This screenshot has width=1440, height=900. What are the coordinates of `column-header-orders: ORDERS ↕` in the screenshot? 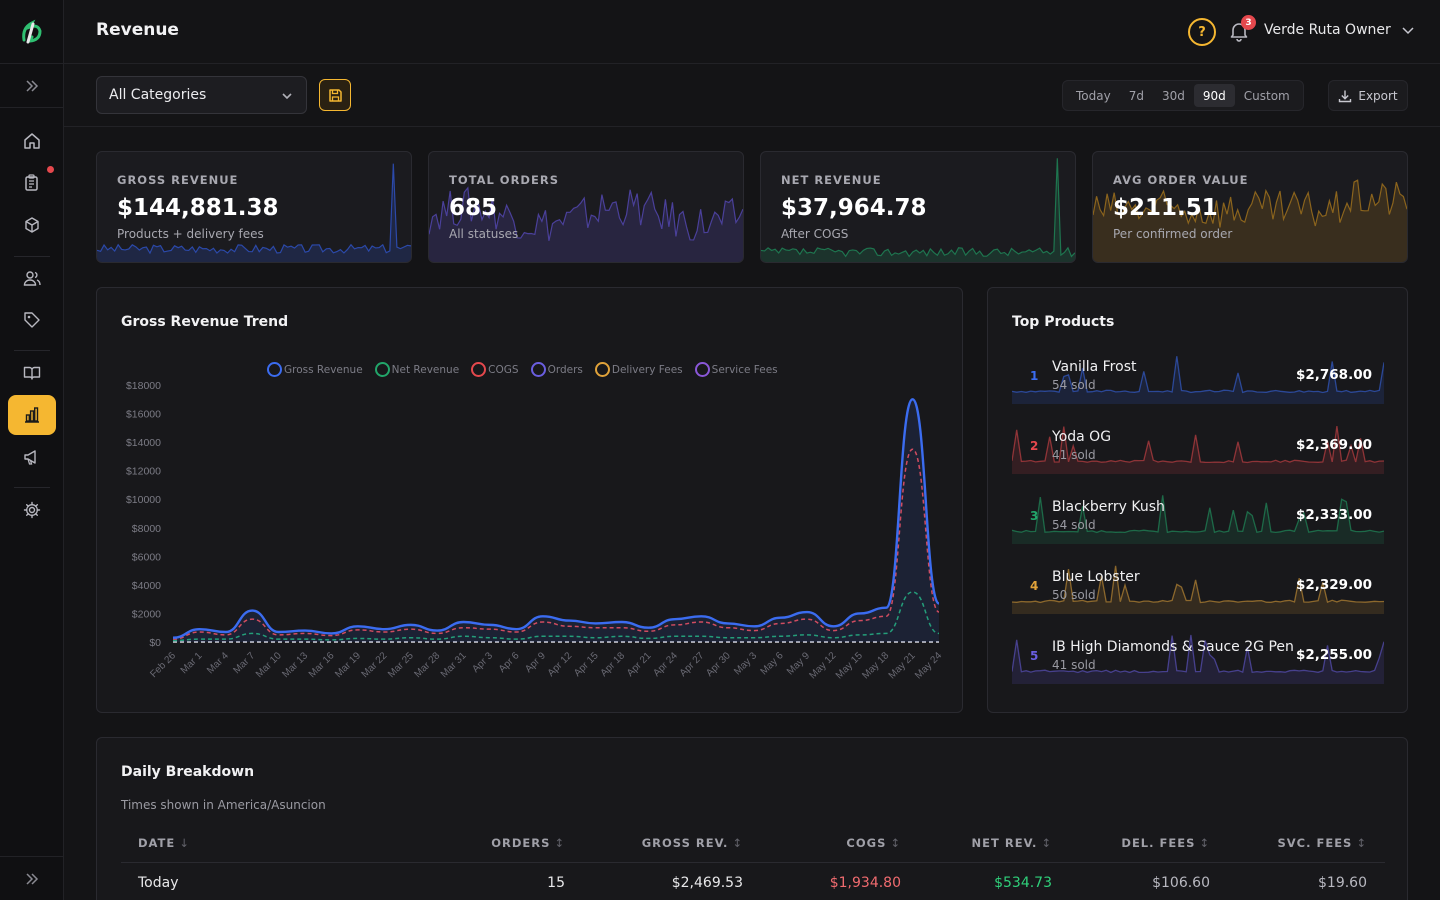 It's located at (528, 843).